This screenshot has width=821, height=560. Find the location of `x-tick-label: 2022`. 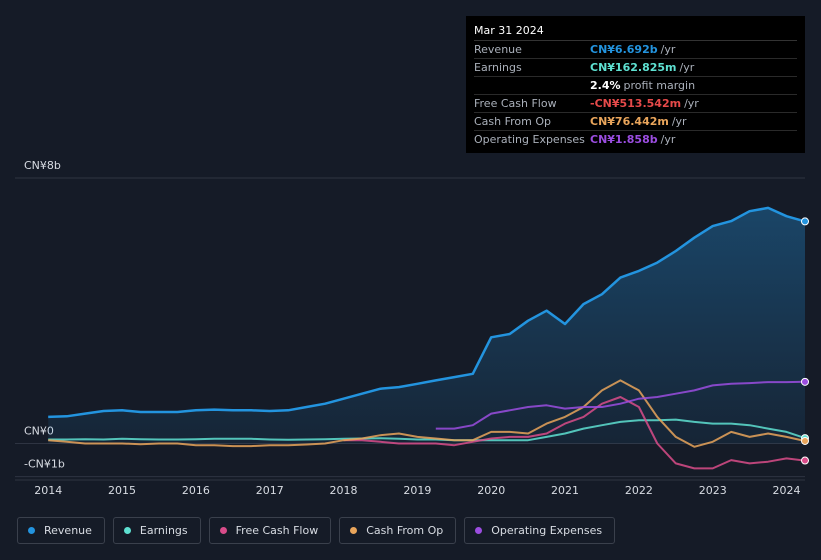

x-tick-label: 2022 is located at coordinates (639, 490).